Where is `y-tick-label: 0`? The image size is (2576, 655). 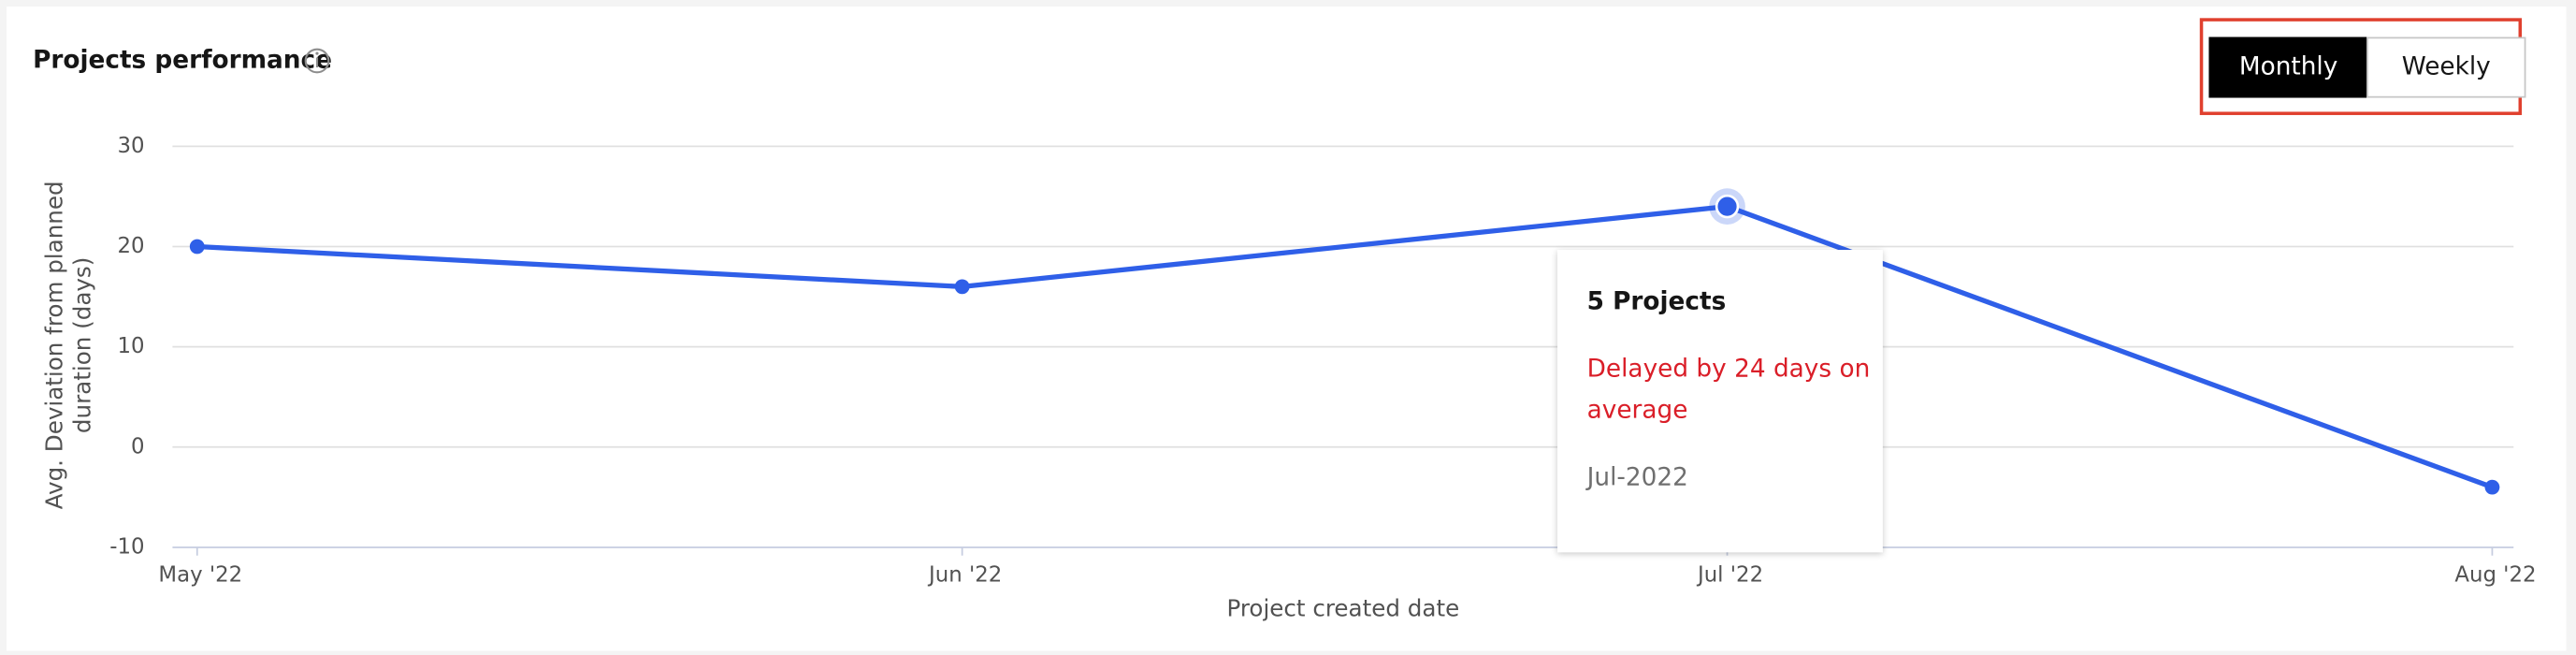
y-tick-label: 0 is located at coordinates (138, 446).